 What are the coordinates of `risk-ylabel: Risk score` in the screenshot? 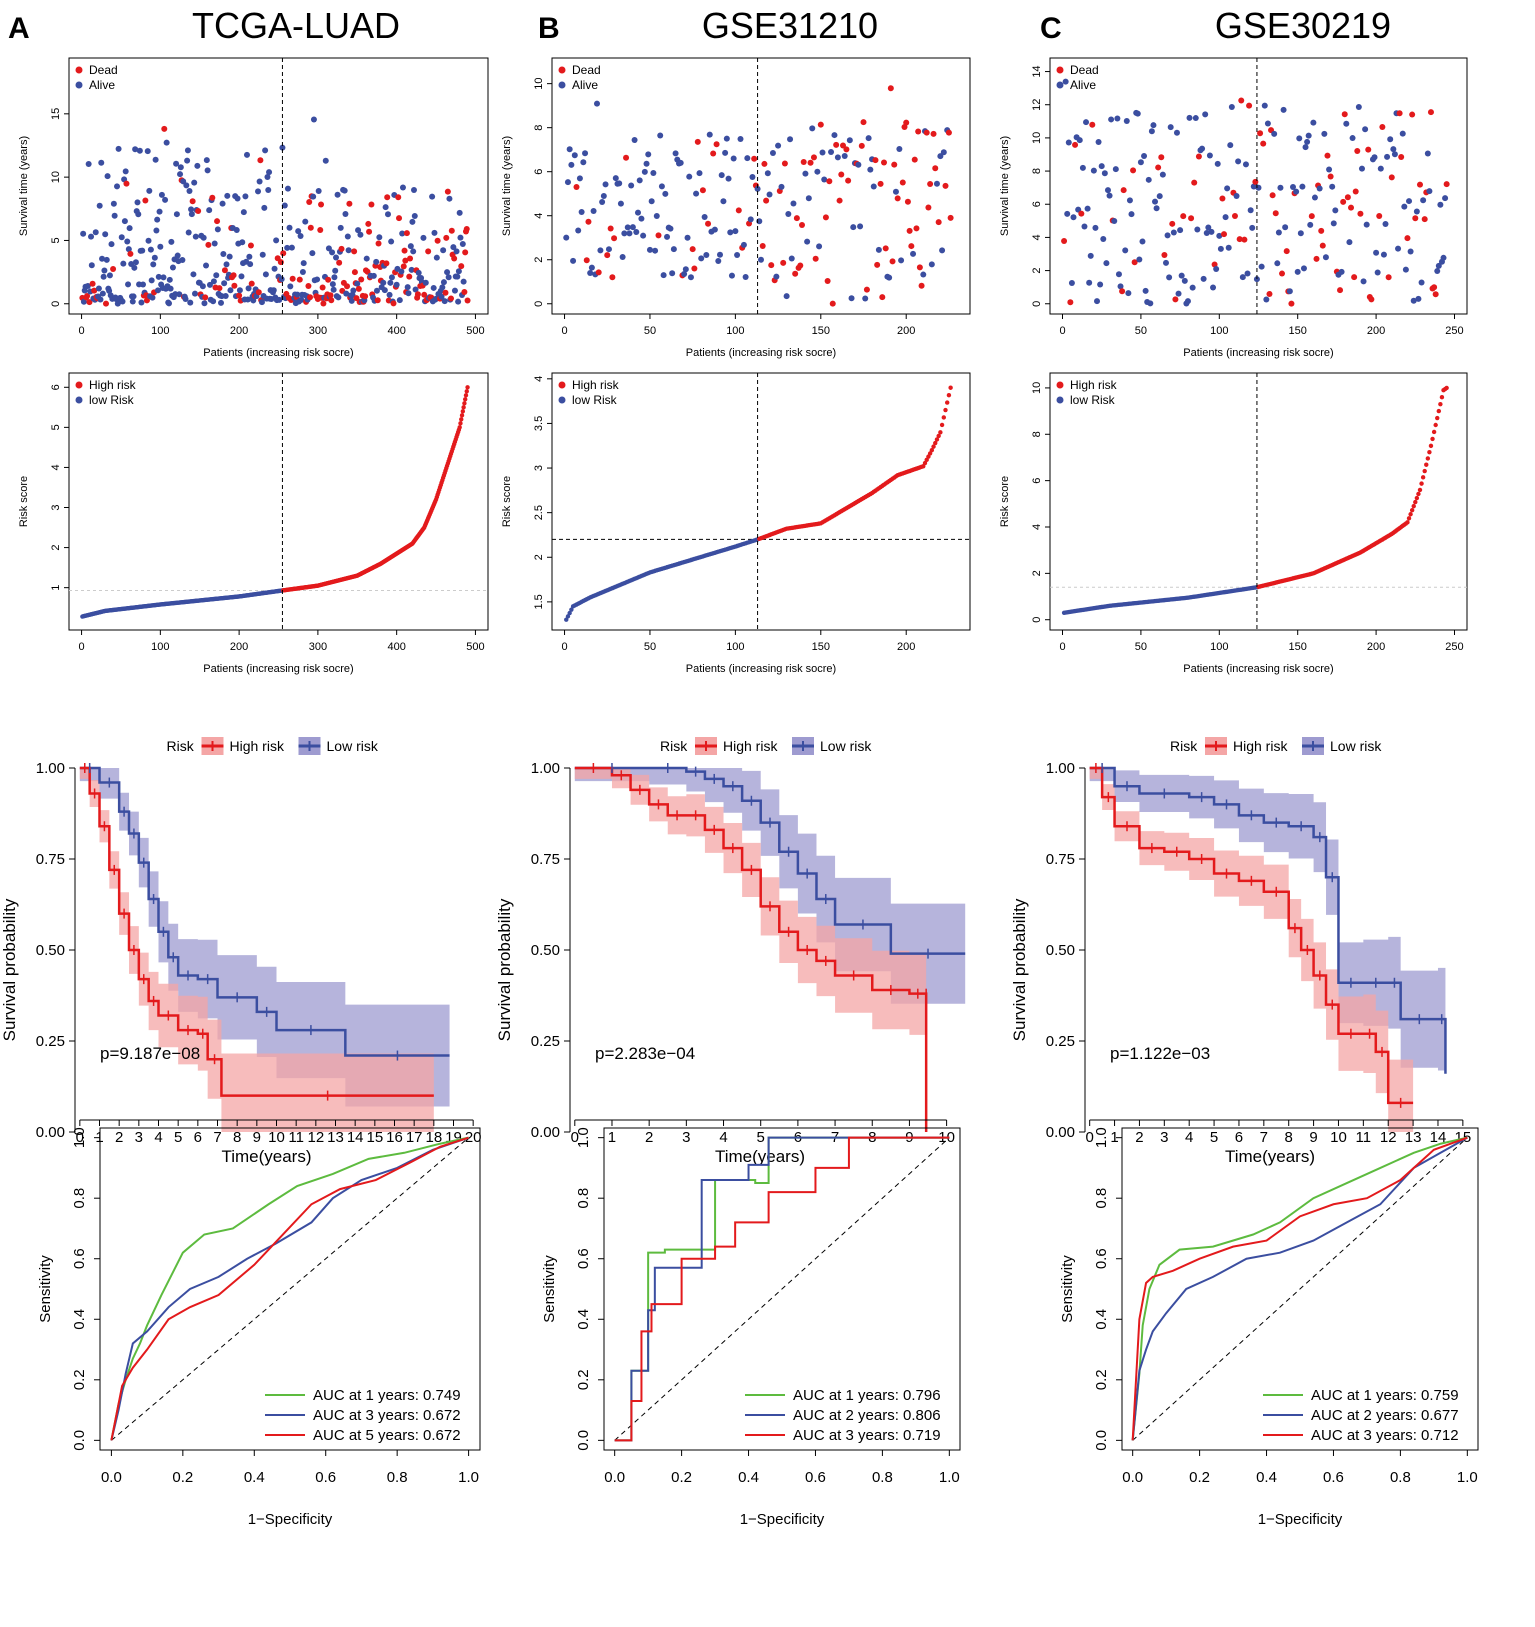 It's located at (507, 501).